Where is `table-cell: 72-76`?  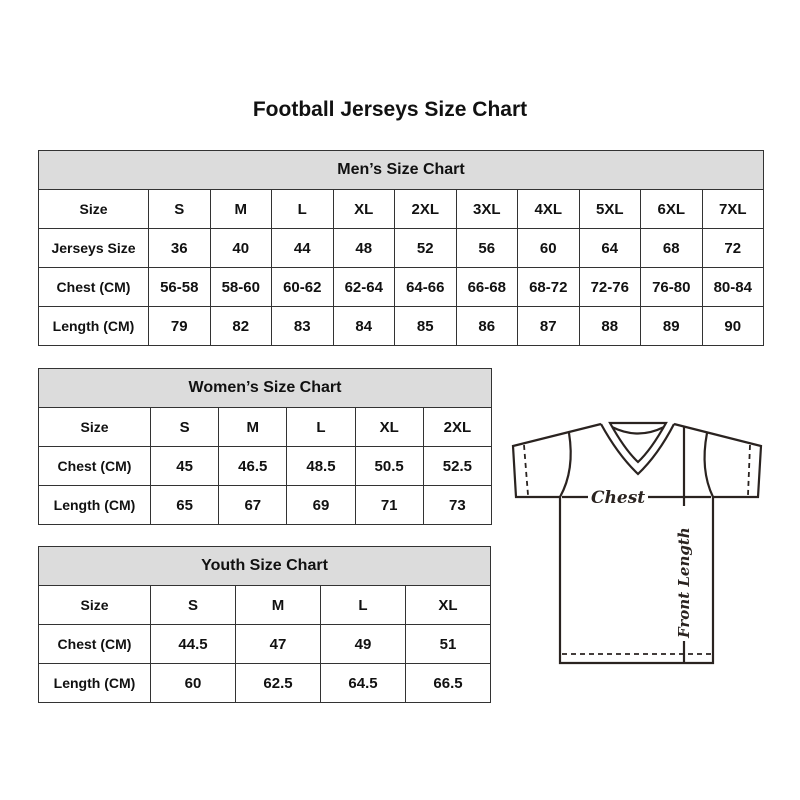 table-cell: 72-76 is located at coordinates (609, 287).